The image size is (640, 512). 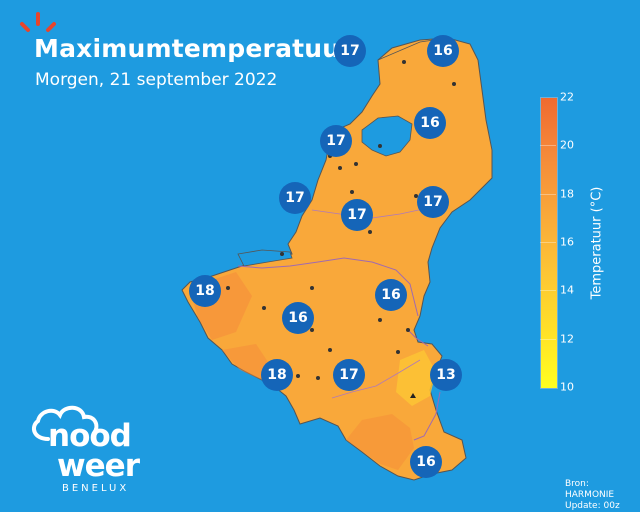 What do you see at coordinates (96, 488) in the screenshot?
I see `brand-subtitle: BENELUX` at bounding box center [96, 488].